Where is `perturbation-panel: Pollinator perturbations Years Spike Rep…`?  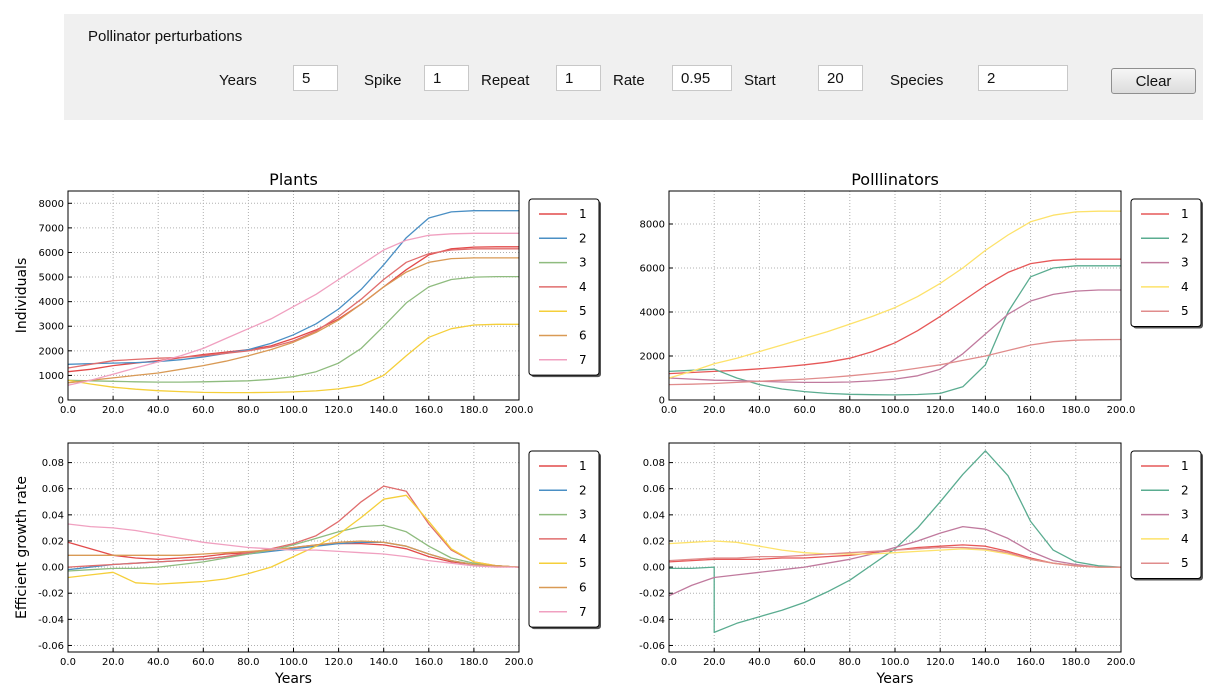
perturbation-panel: Pollinator perturbations Years Spike Rep… is located at coordinates (633, 67).